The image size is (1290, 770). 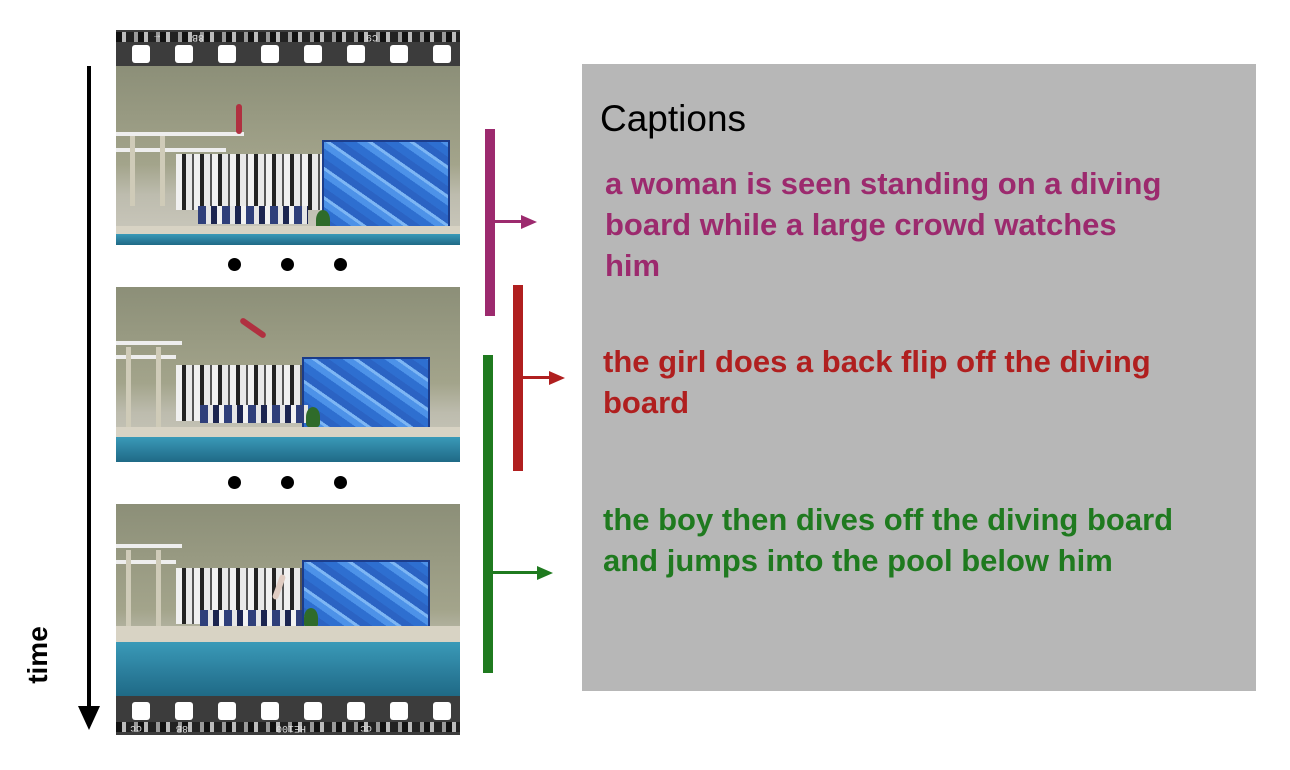 What do you see at coordinates (89, 718) in the screenshot?
I see `time-axis-arrowhead-icon` at bounding box center [89, 718].